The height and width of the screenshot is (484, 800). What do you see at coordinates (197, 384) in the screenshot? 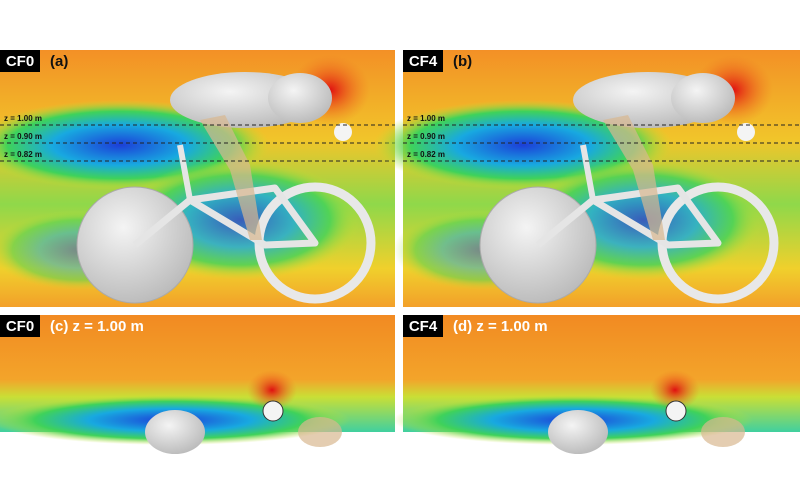
I see `panel: CF0 (c) z = 1.00 m` at bounding box center [197, 384].